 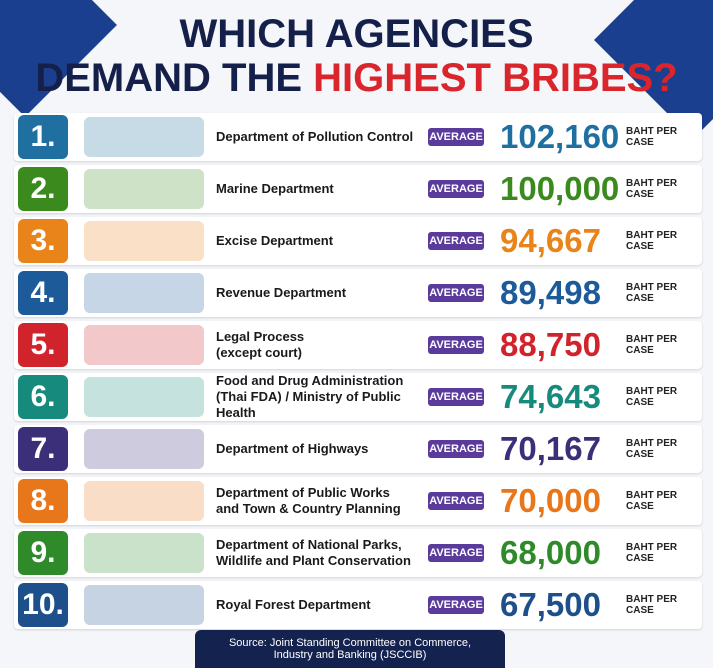 I want to click on agency-name: Royal Forest Department, so click(x=321, y=605).